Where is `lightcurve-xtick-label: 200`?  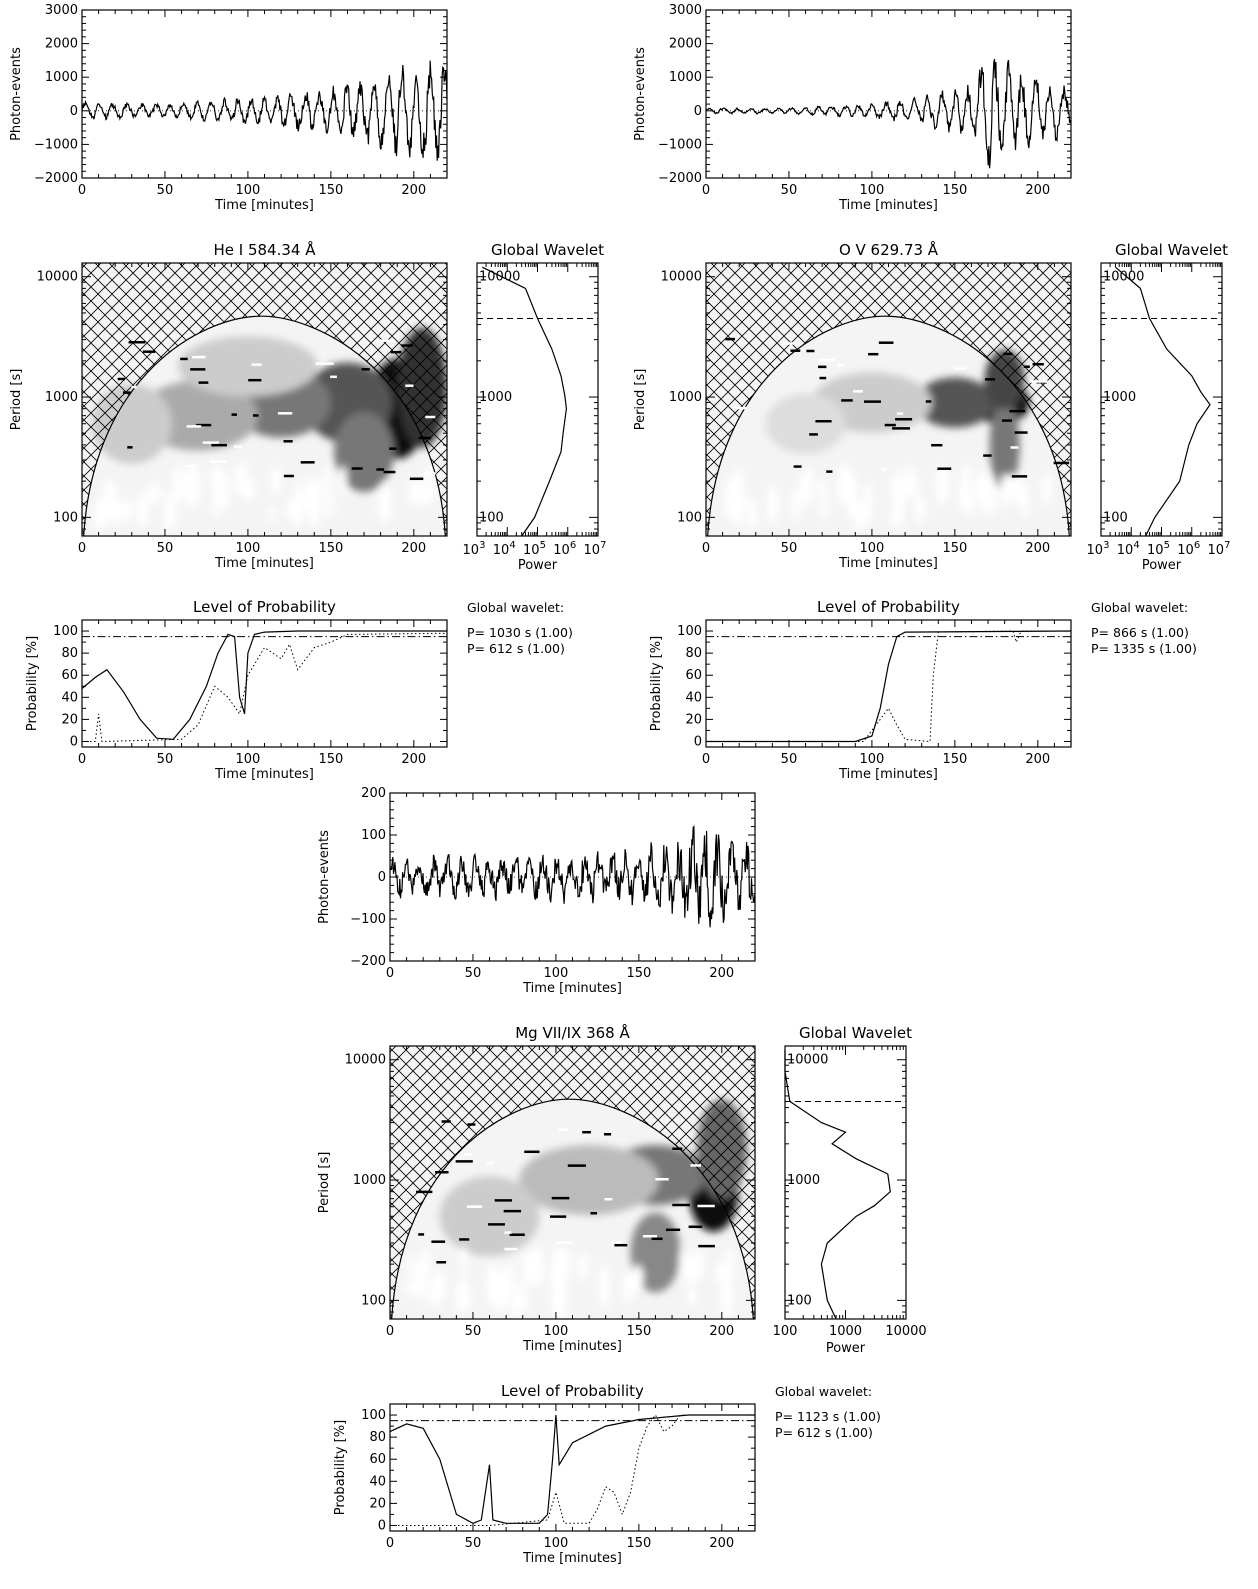 lightcurve-xtick-label: 200 is located at coordinates (413, 190).